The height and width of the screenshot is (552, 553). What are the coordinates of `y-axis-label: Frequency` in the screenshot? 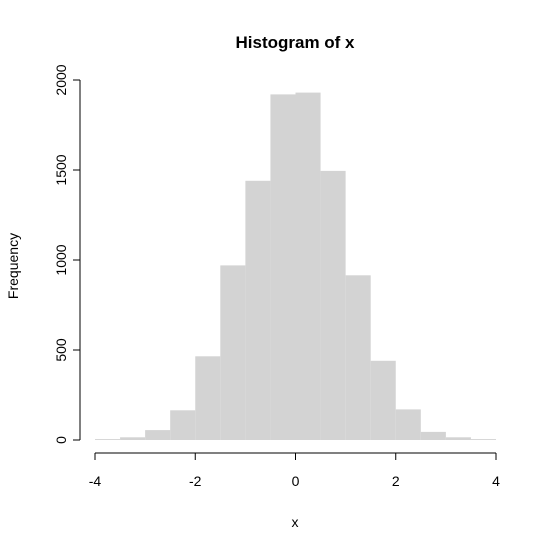 It's located at (13, 266).